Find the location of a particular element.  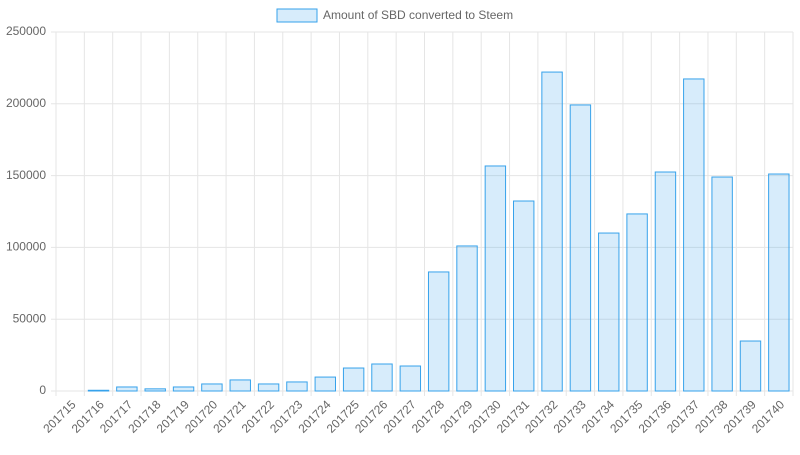

y-tick-label: 100000 is located at coordinates (26, 247).